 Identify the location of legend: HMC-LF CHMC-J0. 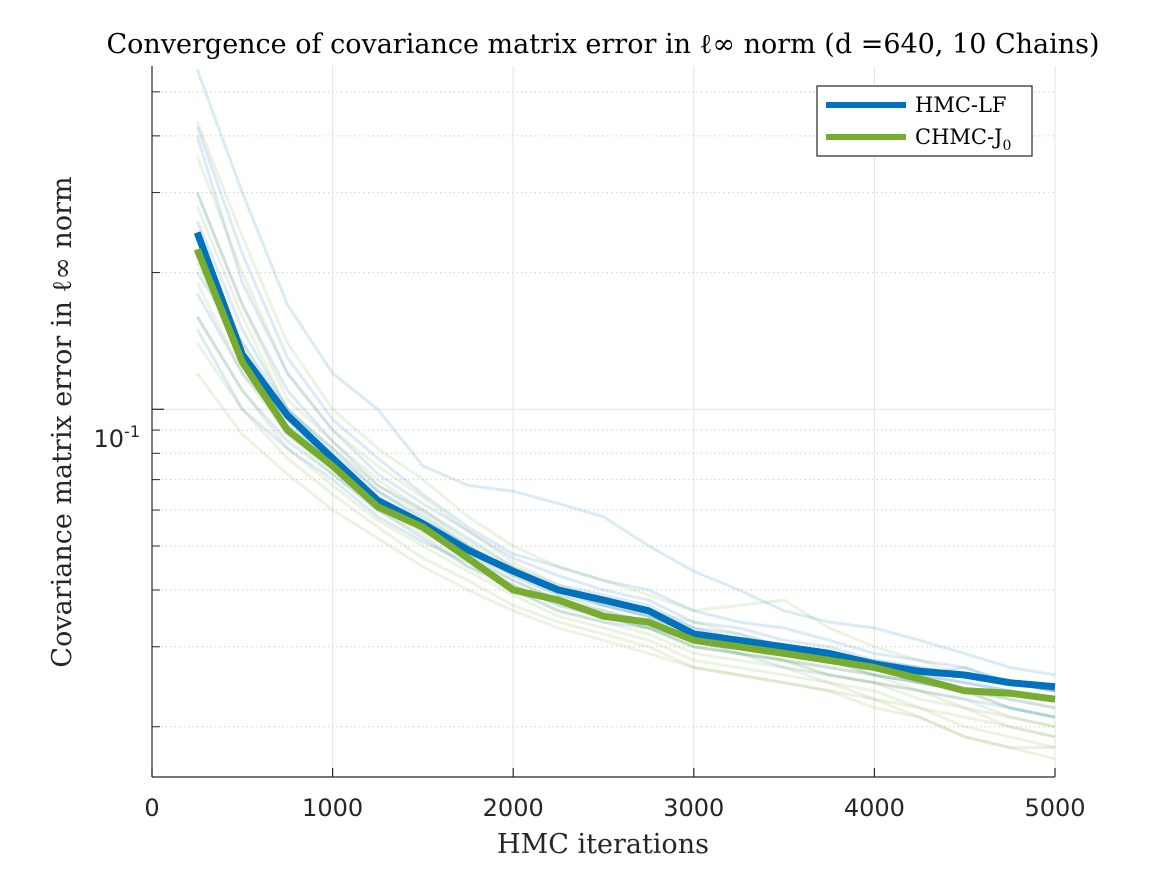
(924, 121).